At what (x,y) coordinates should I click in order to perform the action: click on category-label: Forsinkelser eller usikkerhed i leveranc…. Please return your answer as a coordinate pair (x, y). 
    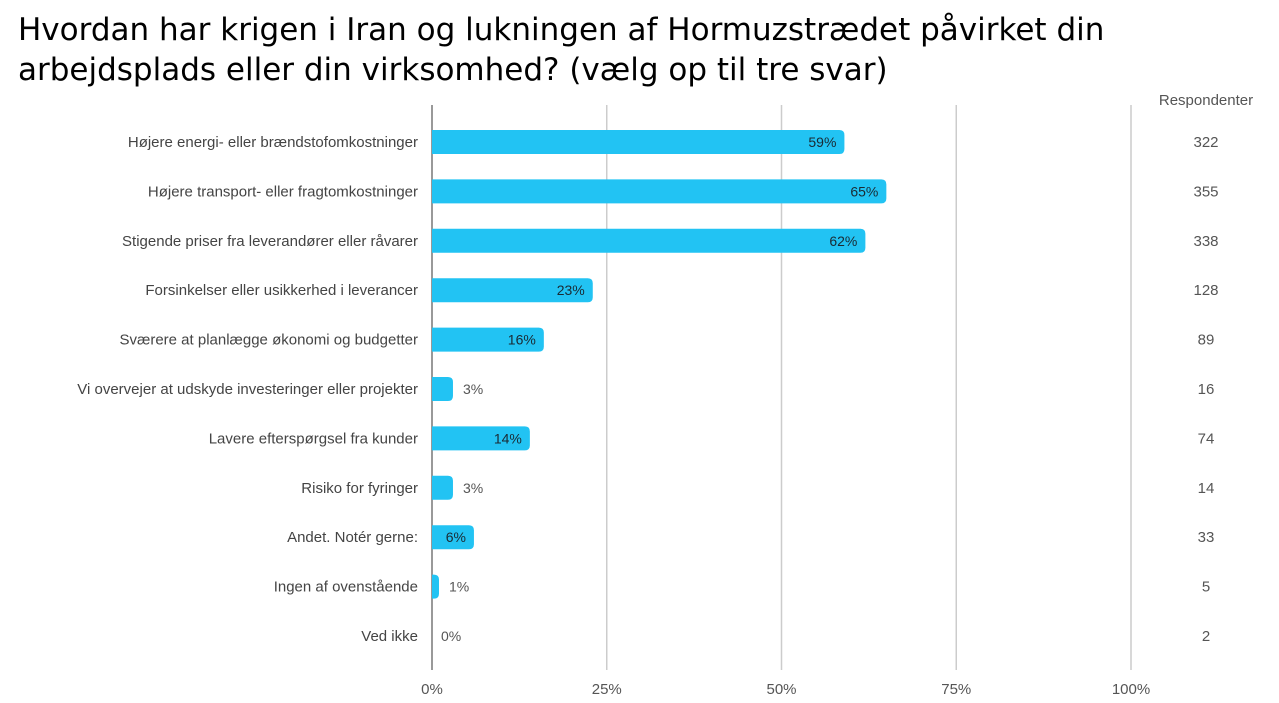
    Looking at the image, I should click on (281, 290).